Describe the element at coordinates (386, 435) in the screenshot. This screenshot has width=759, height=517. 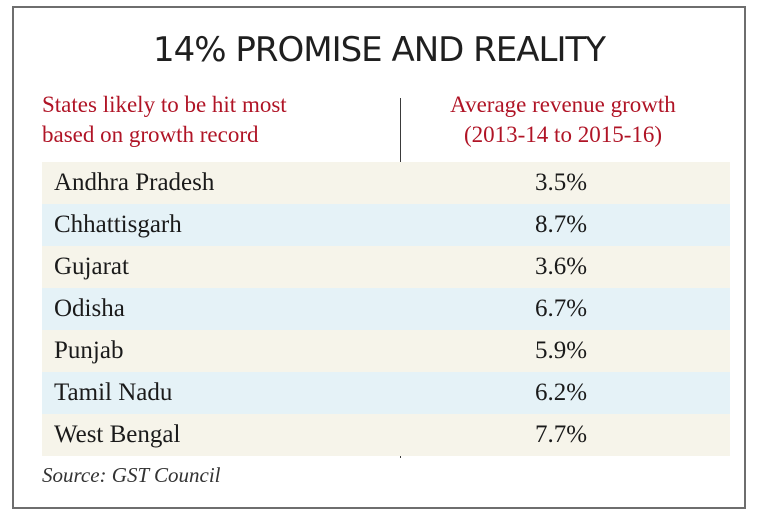
I see `table-row: West Bengal 7.7%` at that location.